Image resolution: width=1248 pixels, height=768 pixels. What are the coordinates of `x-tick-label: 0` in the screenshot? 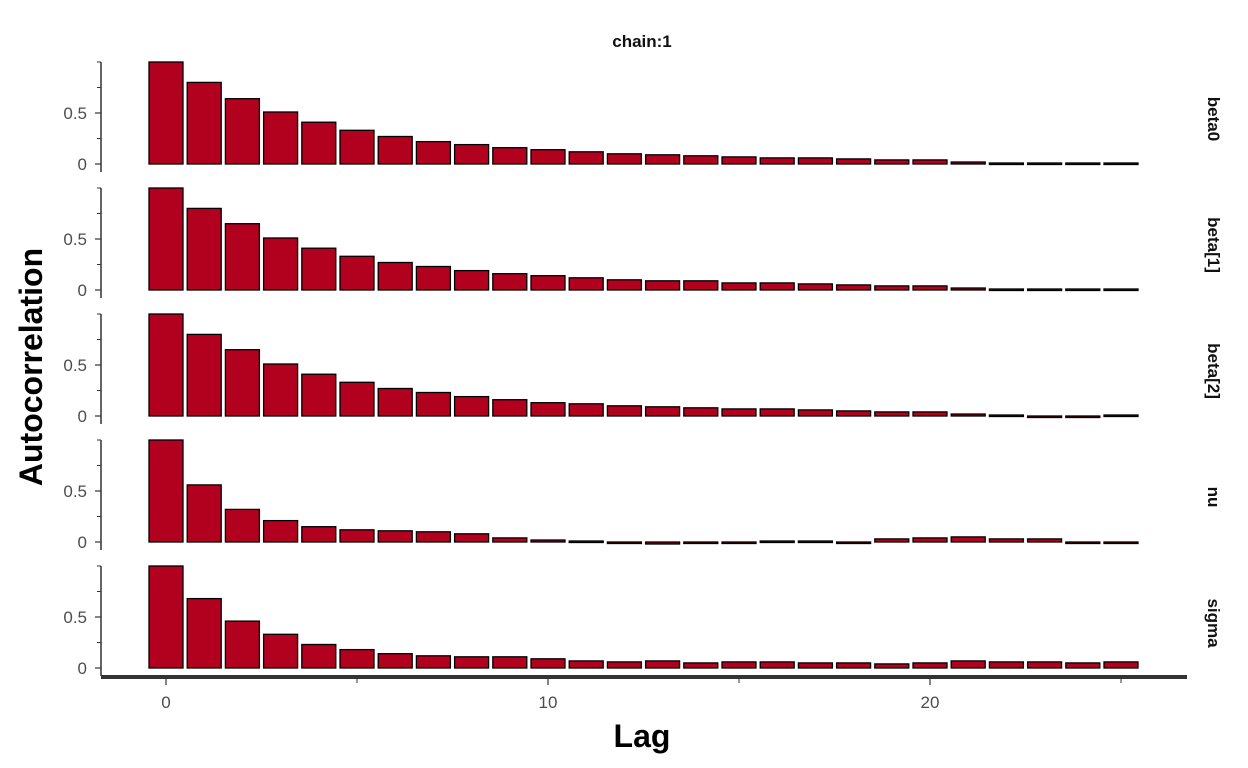 It's located at (165, 702).